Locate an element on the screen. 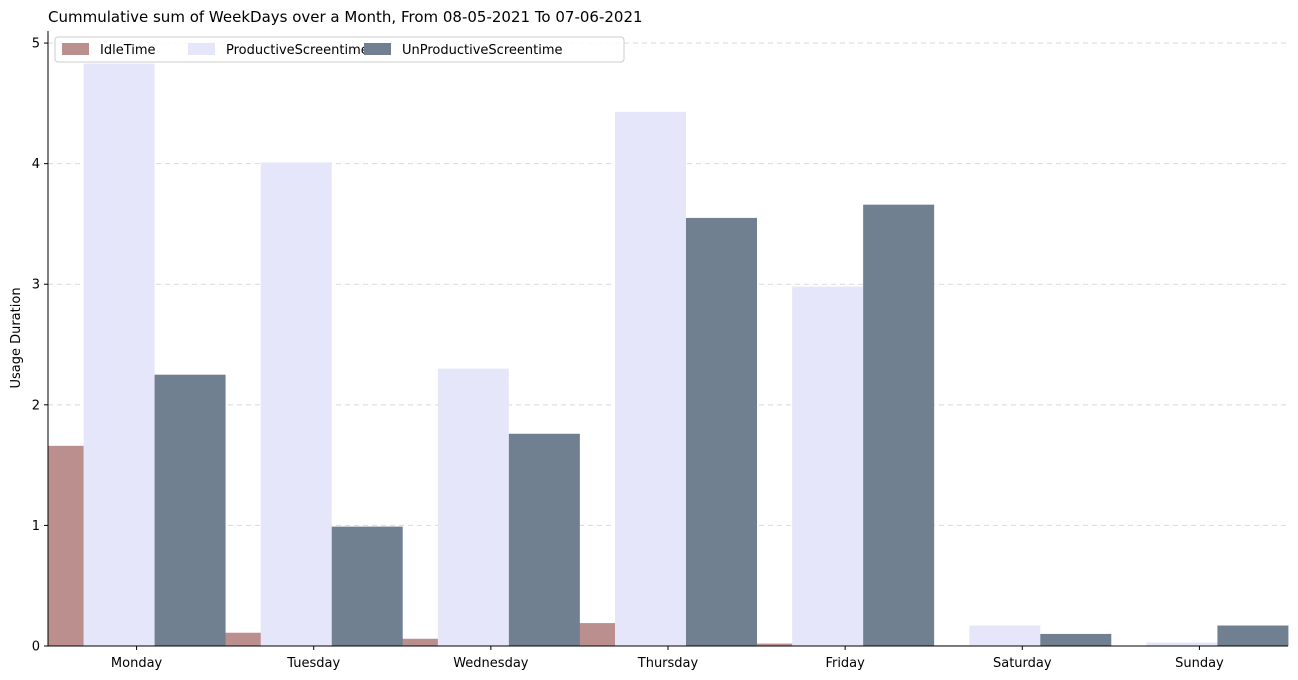 This screenshot has width=1298, height=680. bar-unproductivescreentime-wednesday is located at coordinates (544, 539).